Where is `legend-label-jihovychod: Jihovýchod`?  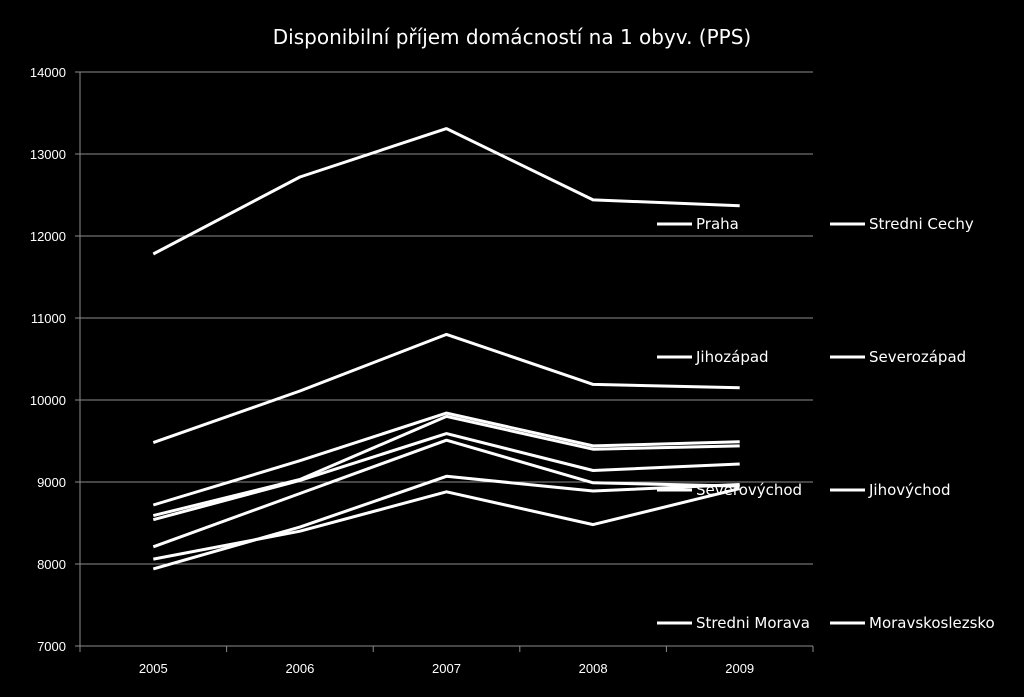 legend-label-jihovychod: Jihovýchod is located at coordinates (909, 490).